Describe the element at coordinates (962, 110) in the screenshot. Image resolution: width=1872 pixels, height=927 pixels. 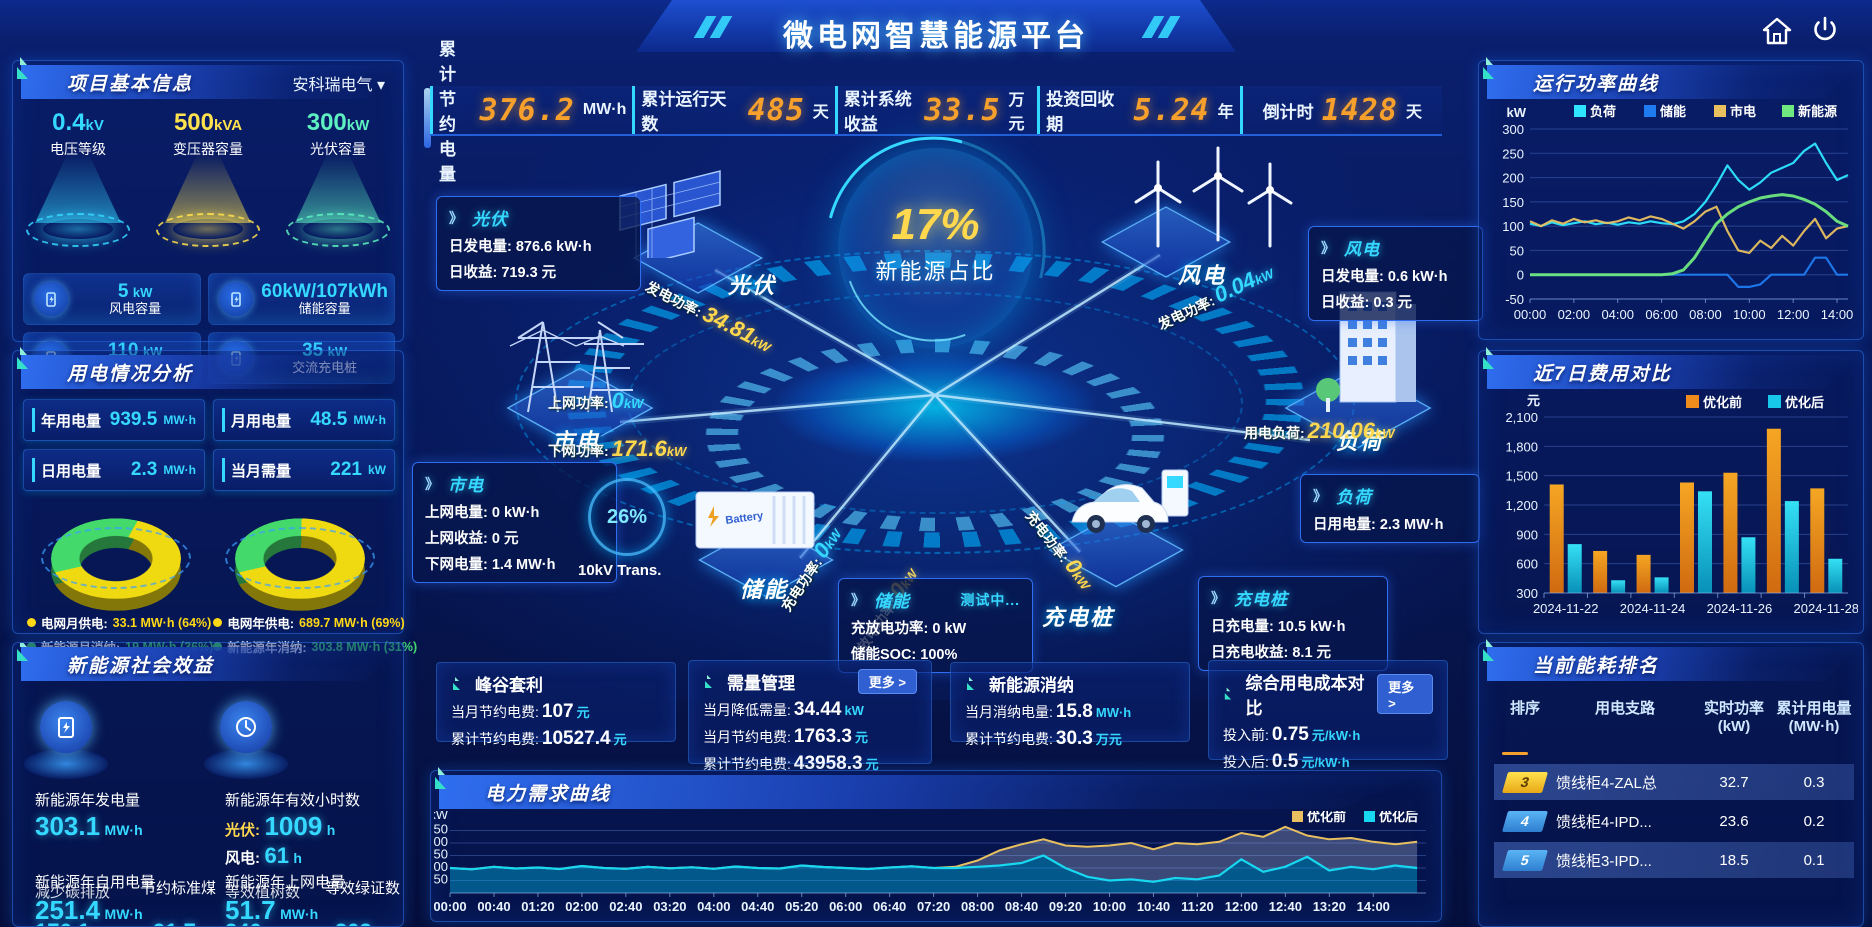
I see `kpi-value: 33.5` at that location.